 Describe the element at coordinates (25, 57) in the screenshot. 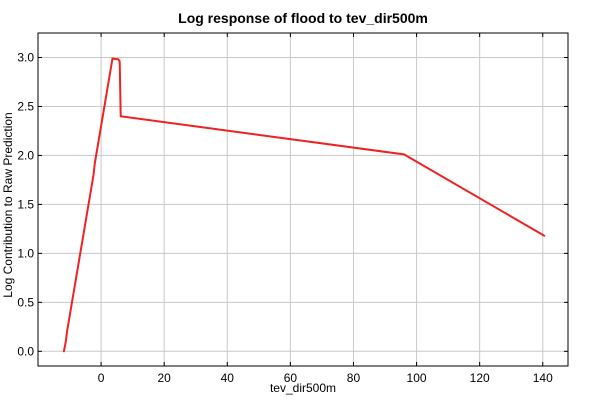

I see `y-tick-label: 3.0` at that location.